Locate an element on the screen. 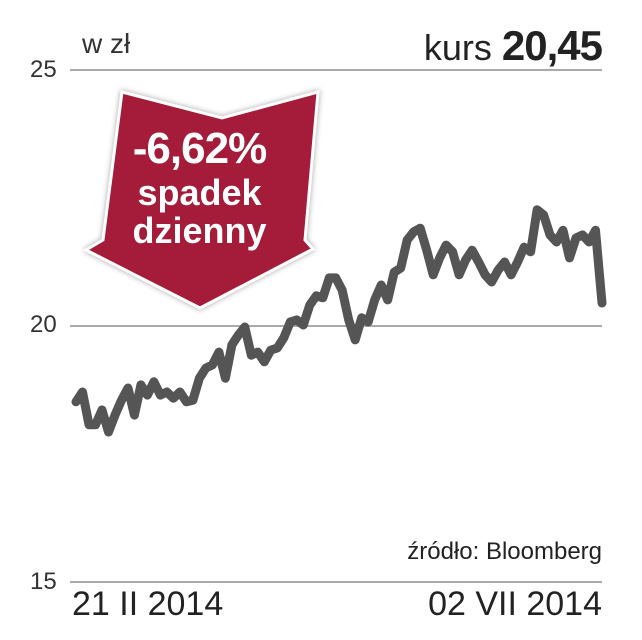 The width and height of the screenshot is (642, 640). current-price: kurs 20,45 is located at coordinates (513, 46).